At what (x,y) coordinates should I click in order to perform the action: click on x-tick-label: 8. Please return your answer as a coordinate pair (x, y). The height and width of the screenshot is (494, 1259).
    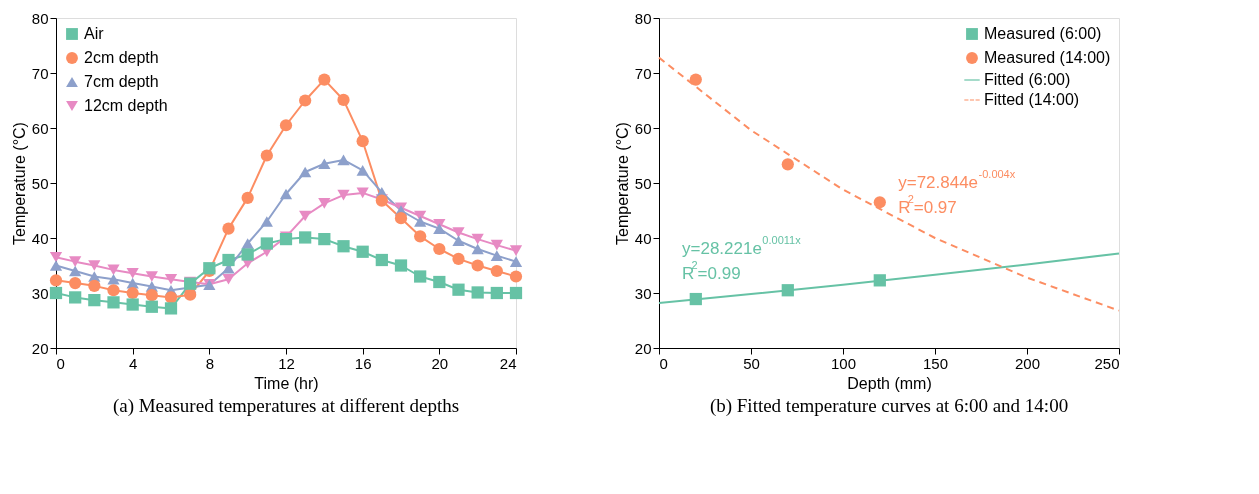
    Looking at the image, I should click on (210, 363).